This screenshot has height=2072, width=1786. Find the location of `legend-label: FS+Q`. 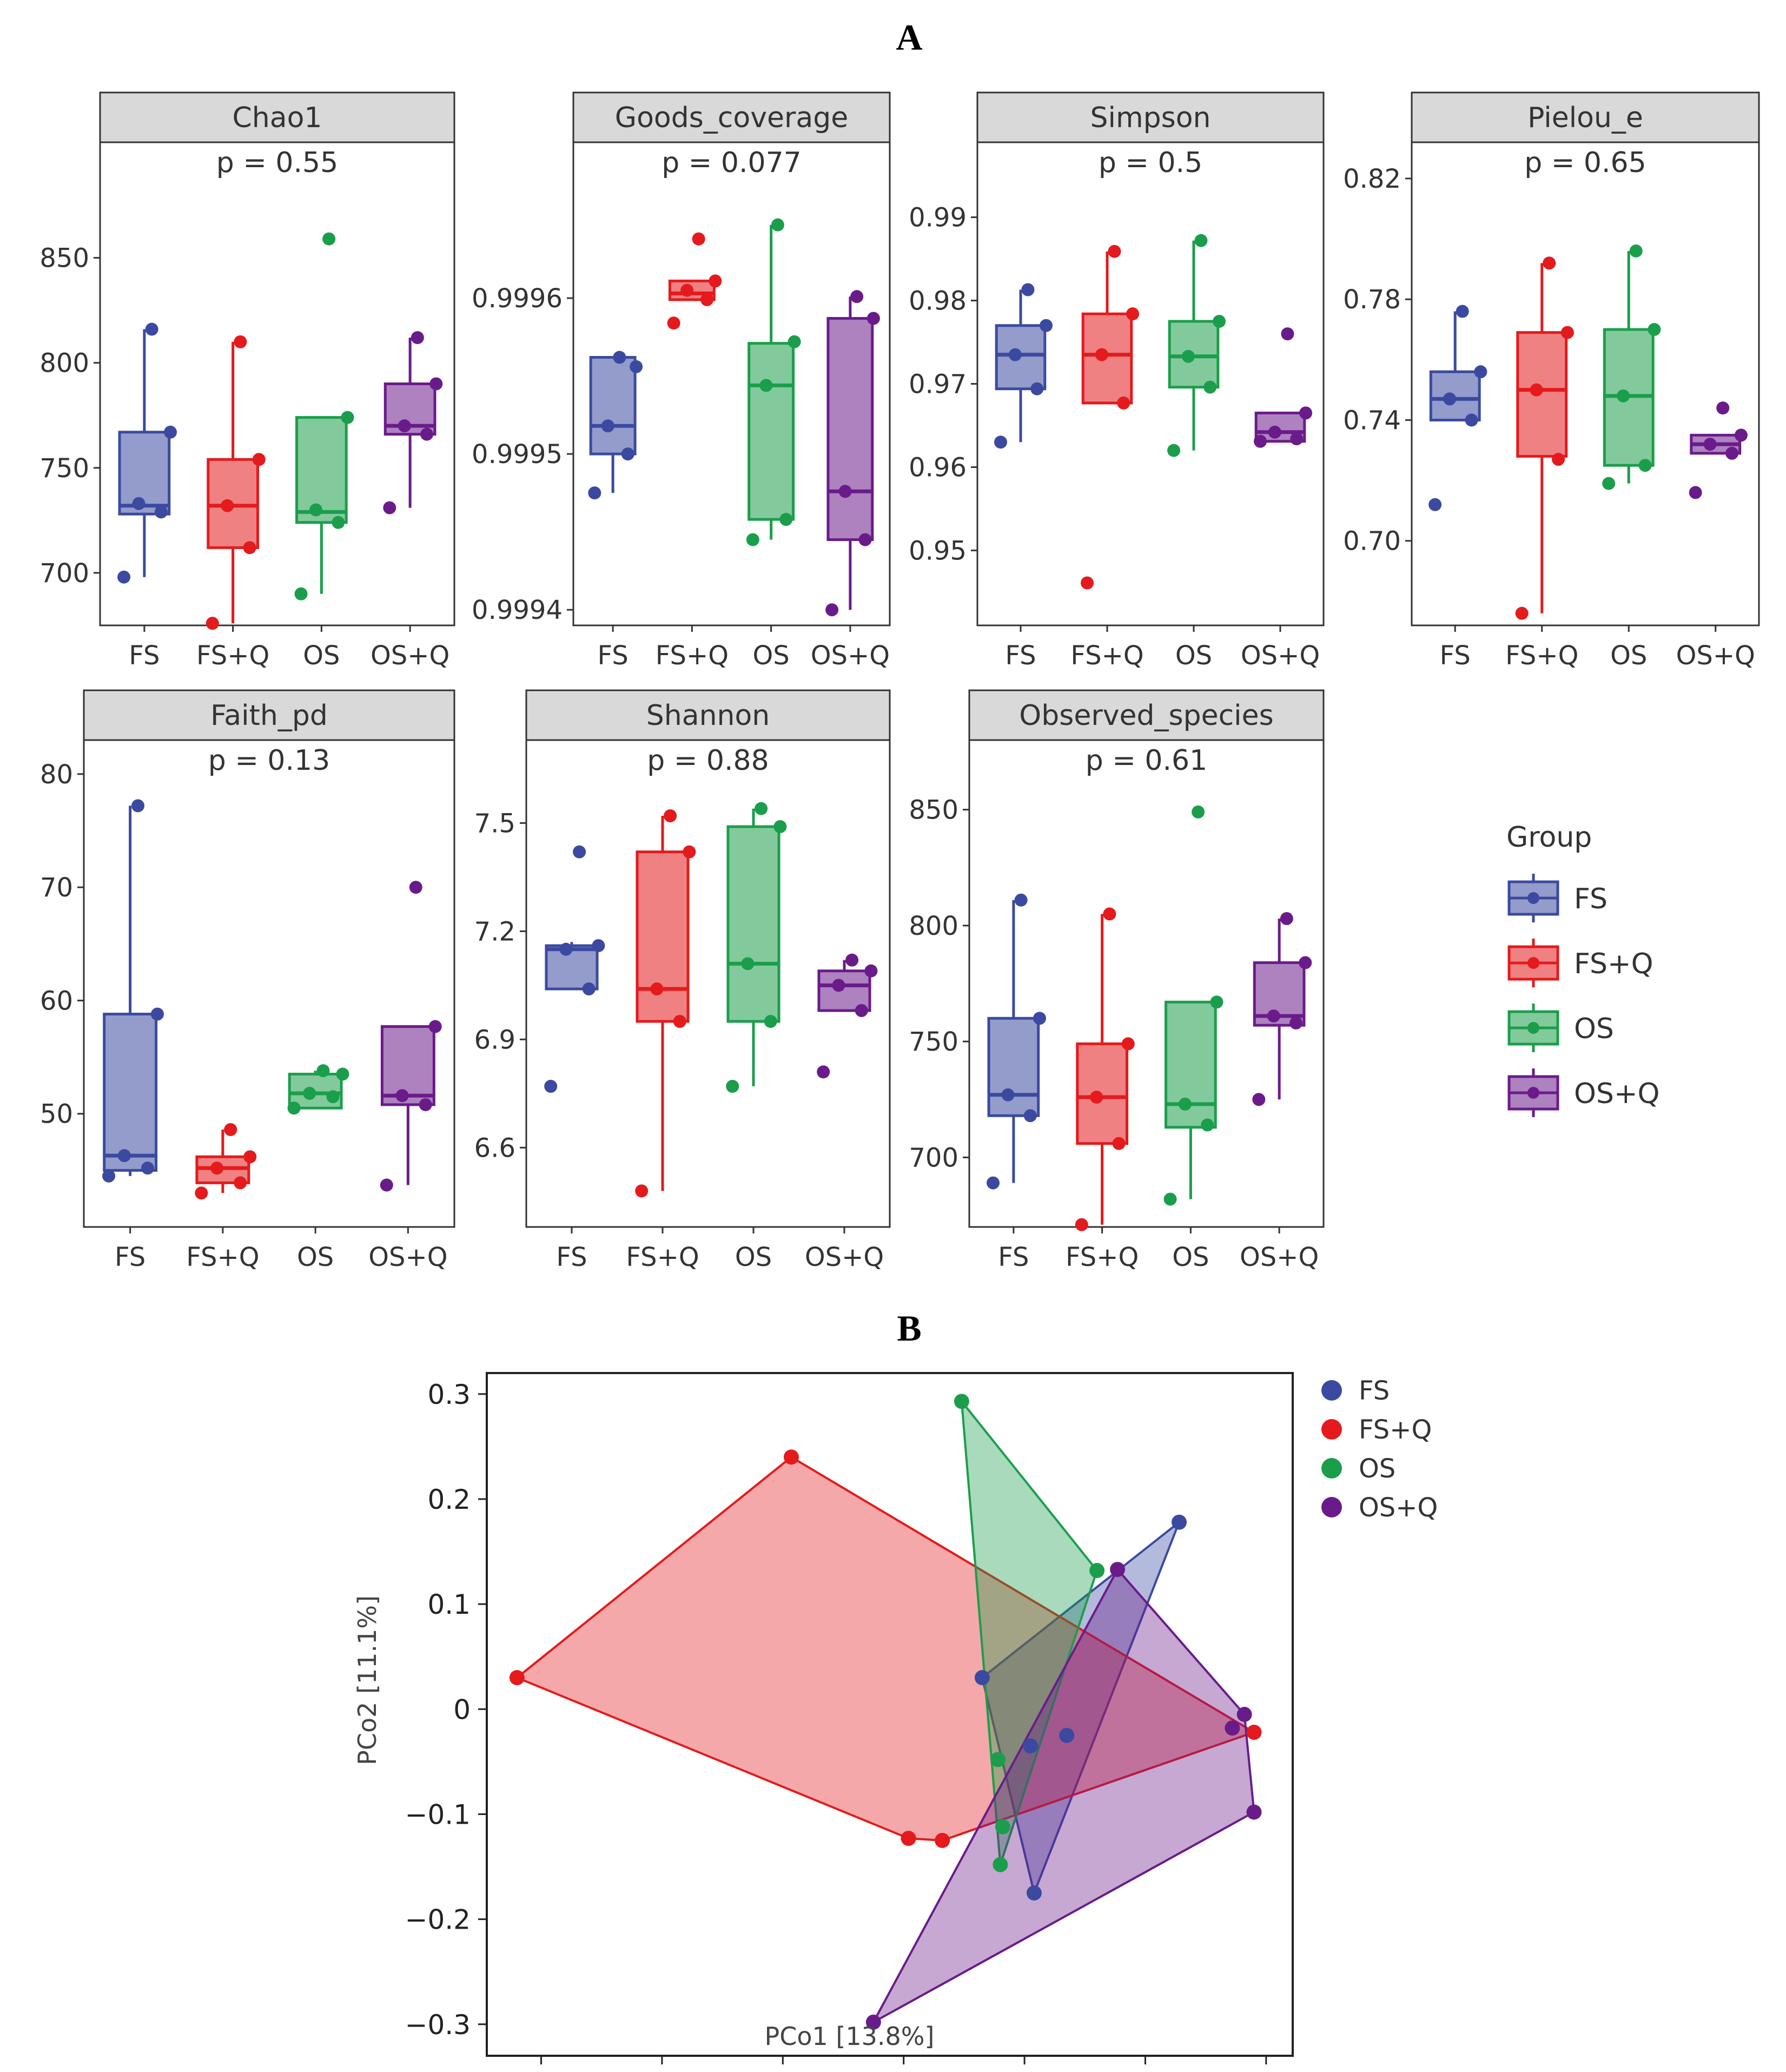

legend-label: FS+Q is located at coordinates (1613, 964).